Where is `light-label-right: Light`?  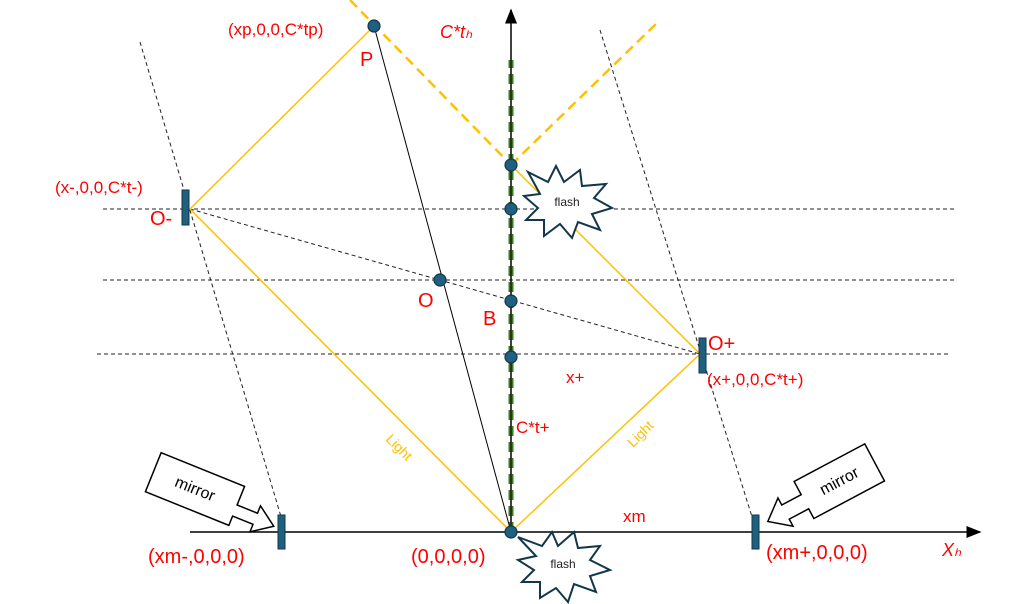
light-label-right: Light is located at coordinates (640, 433).